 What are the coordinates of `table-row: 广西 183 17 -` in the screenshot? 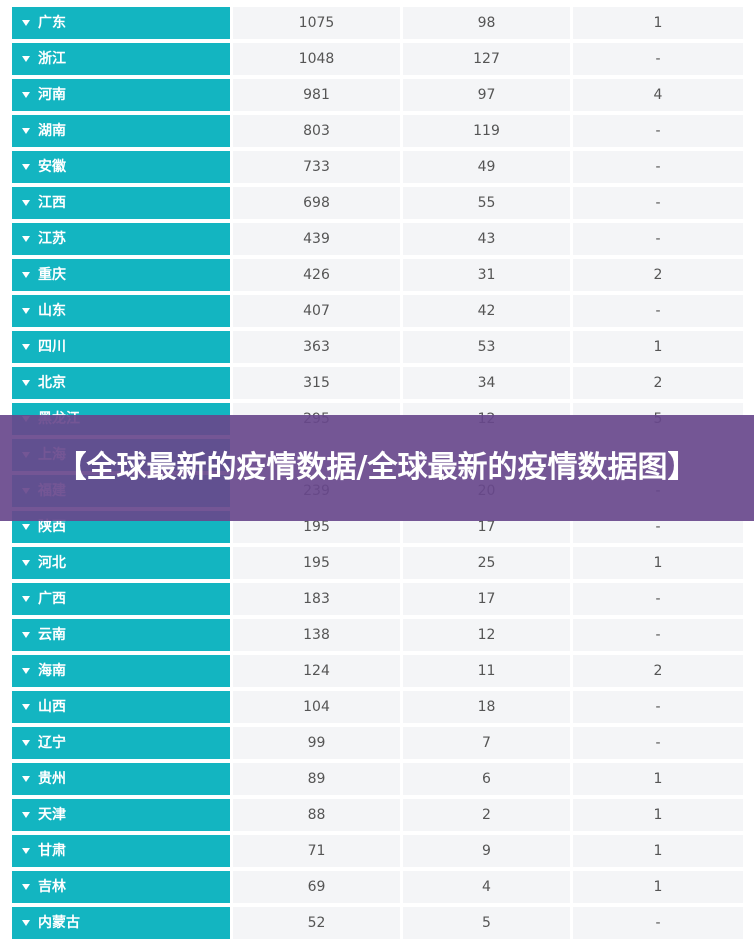 It's located at (377, 600).